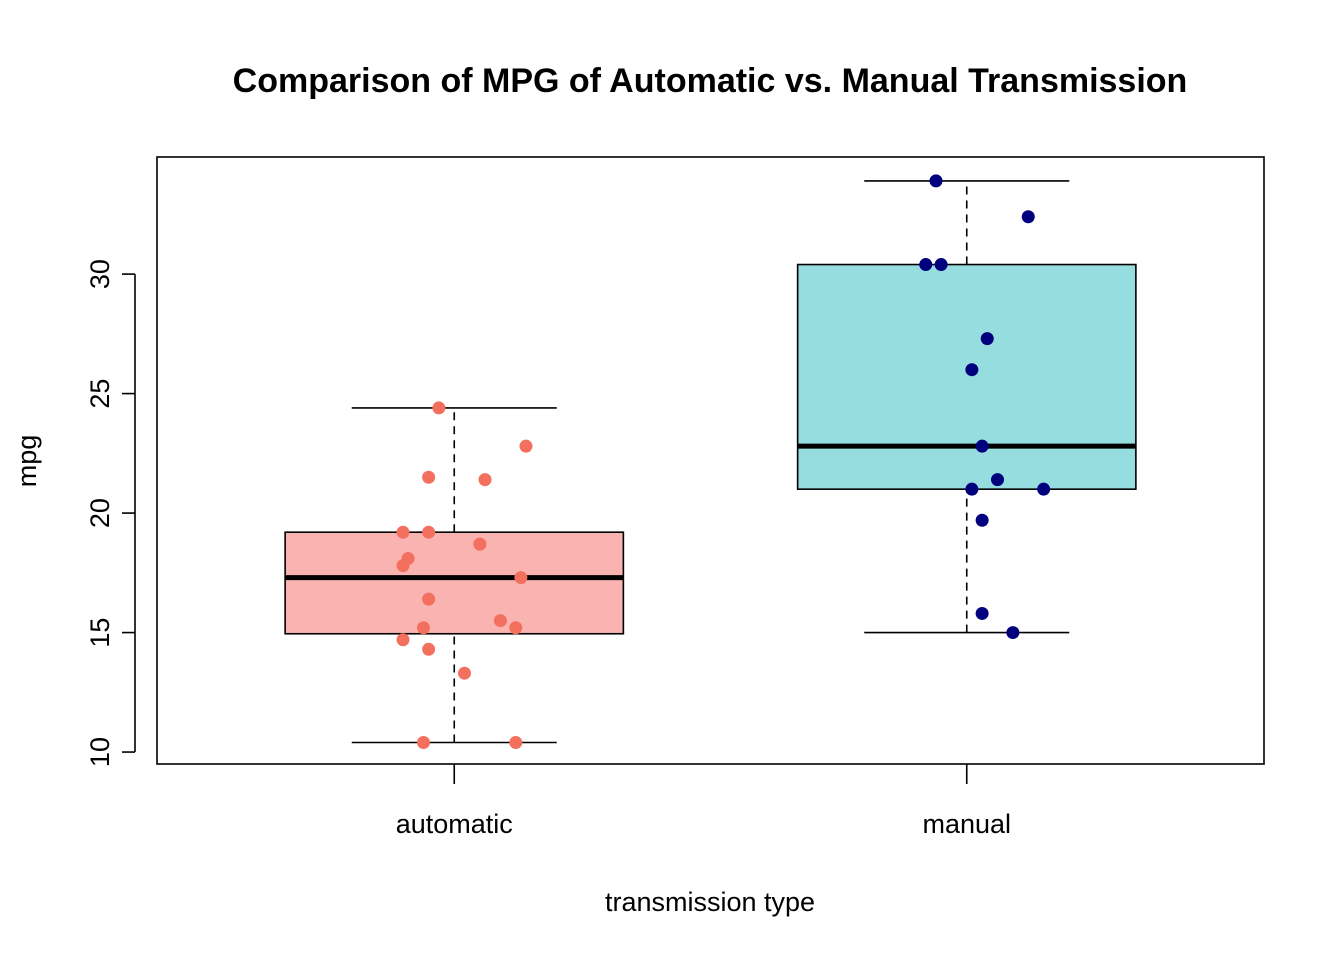 The height and width of the screenshot is (960, 1344). What do you see at coordinates (100, 513) in the screenshot?
I see `y-tick-label: 20` at bounding box center [100, 513].